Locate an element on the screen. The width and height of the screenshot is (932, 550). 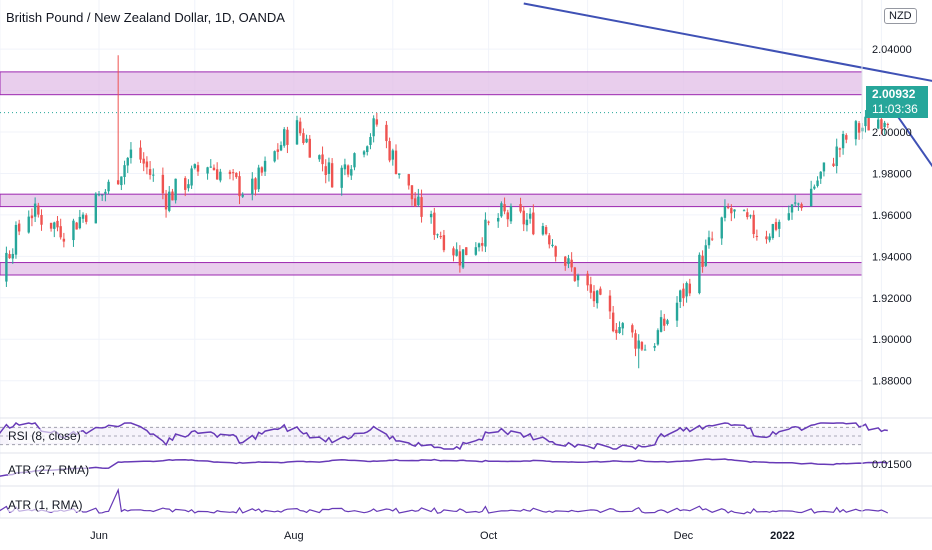
atr1-label: ATR (1, RMA) is located at coordinates (45, 505).